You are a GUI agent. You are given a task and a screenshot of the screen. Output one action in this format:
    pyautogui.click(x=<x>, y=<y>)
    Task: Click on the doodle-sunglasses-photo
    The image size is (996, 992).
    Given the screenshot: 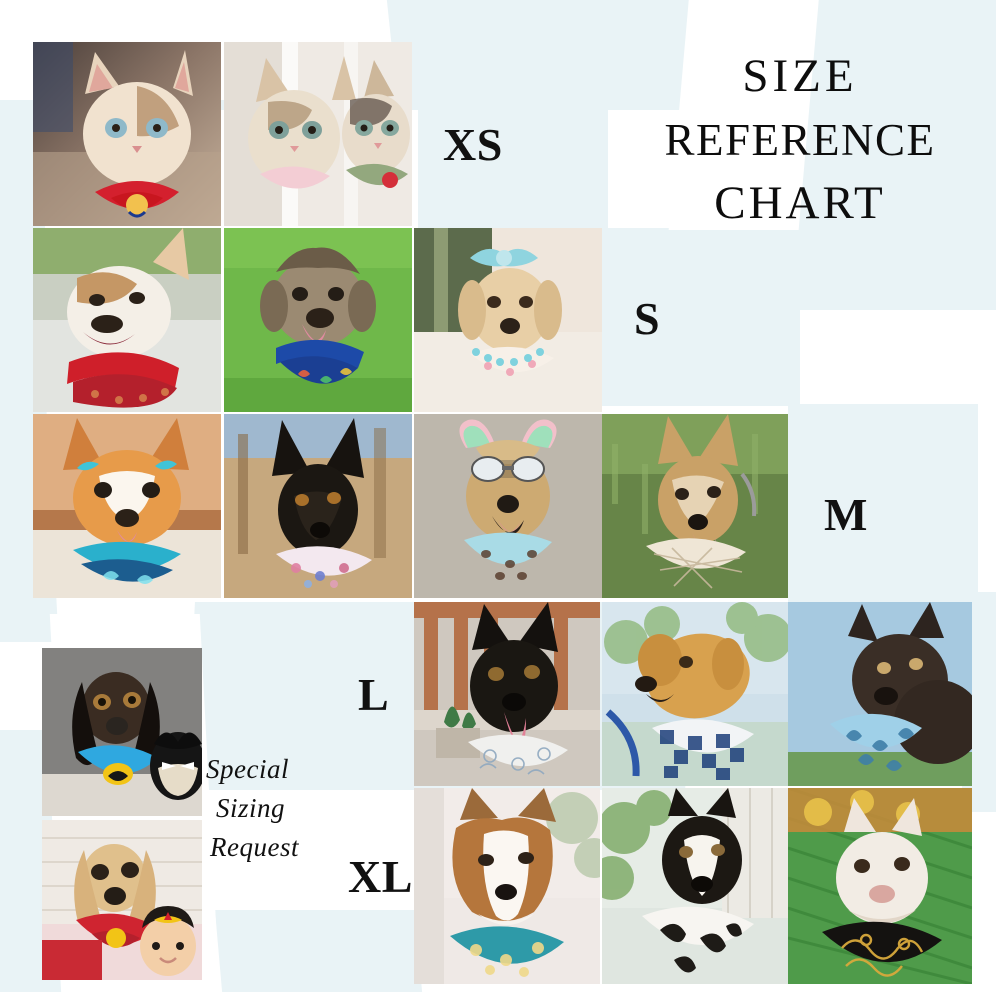 What is the action you would take?
    pyautogui.click(x=508, y=506)
    